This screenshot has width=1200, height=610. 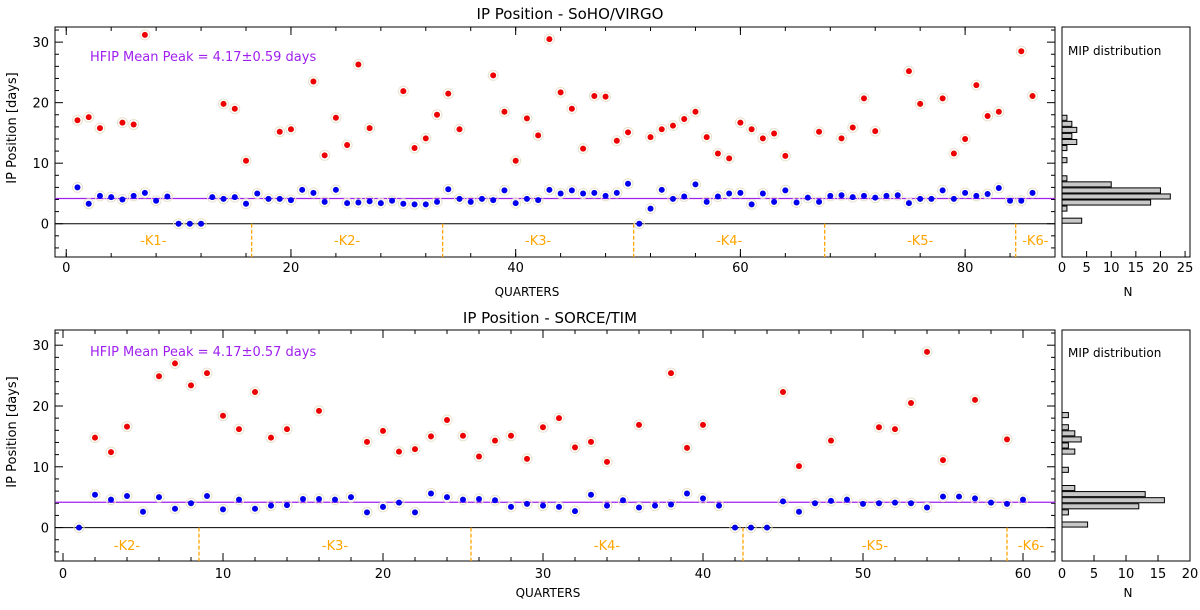 What do you see at coordinates (1035, 241) in the screenshot?
I see `segment-label: -K6-` at bounding box center [1035, 241].